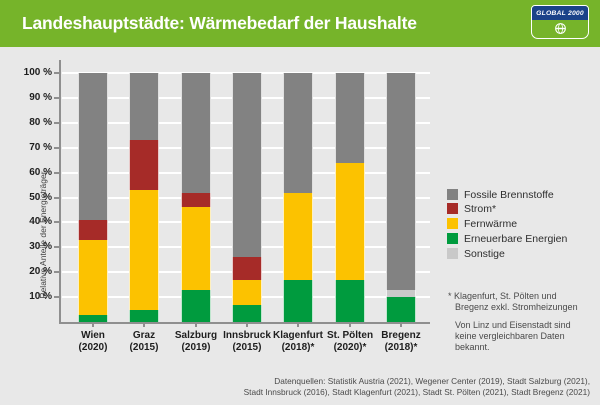 The height and width of the screenshot is (405, 600). What do you see at coordinates (401, 181) in the screenshot?
I see `bar-bregenz-fossile-brennstoffe` at bounding box center [401, 181].